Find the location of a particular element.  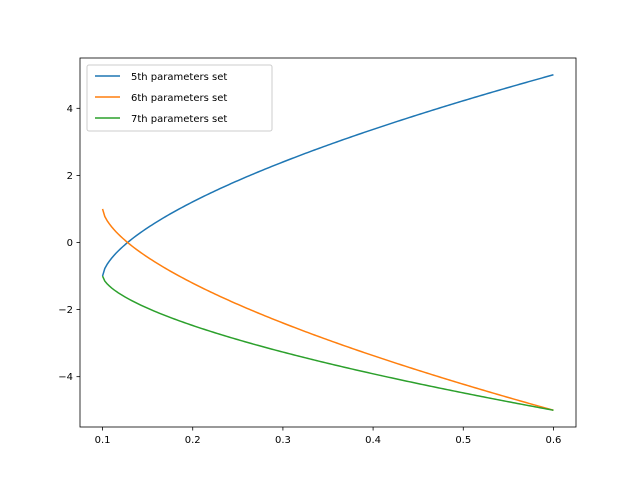

y-tick-label: −4 is located at coordinates (65, 377).